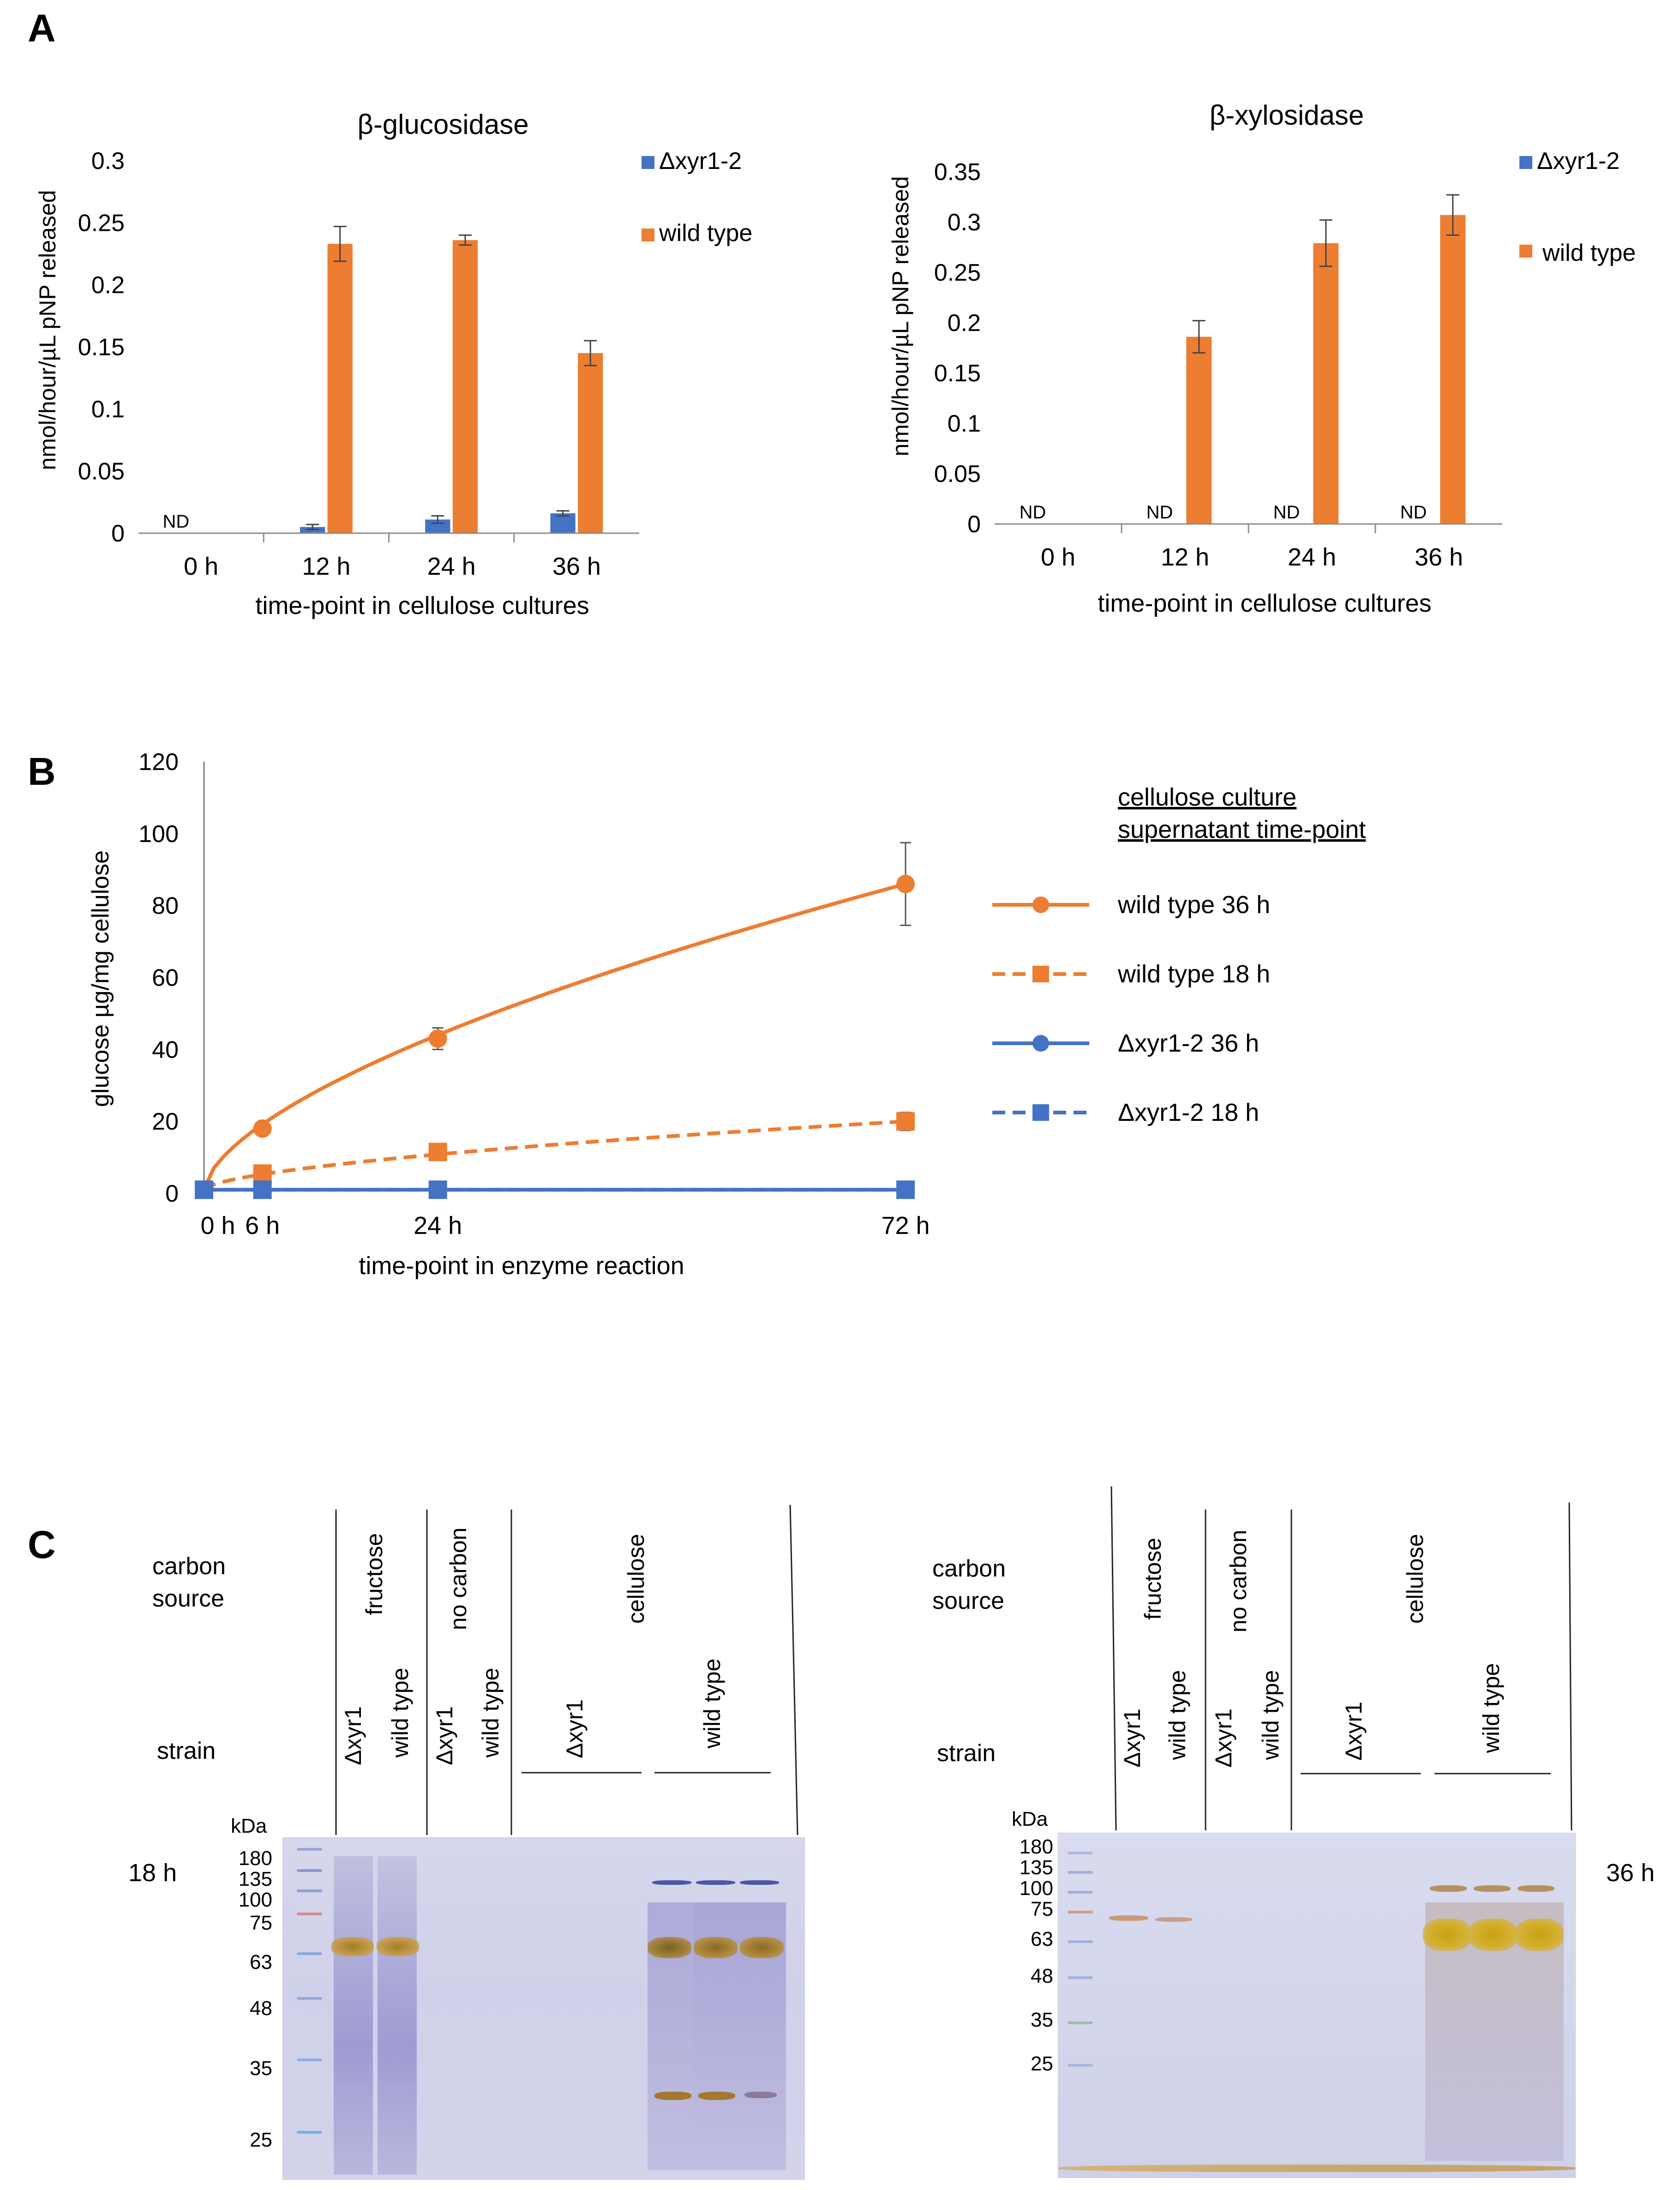 Image resolution: width=1680 pixels, height=2190 pixels. What do you see at coordinates (382, 379) in the screenshot?
I see `chart-a1-bars: ND` at bounding box center [382, 379].